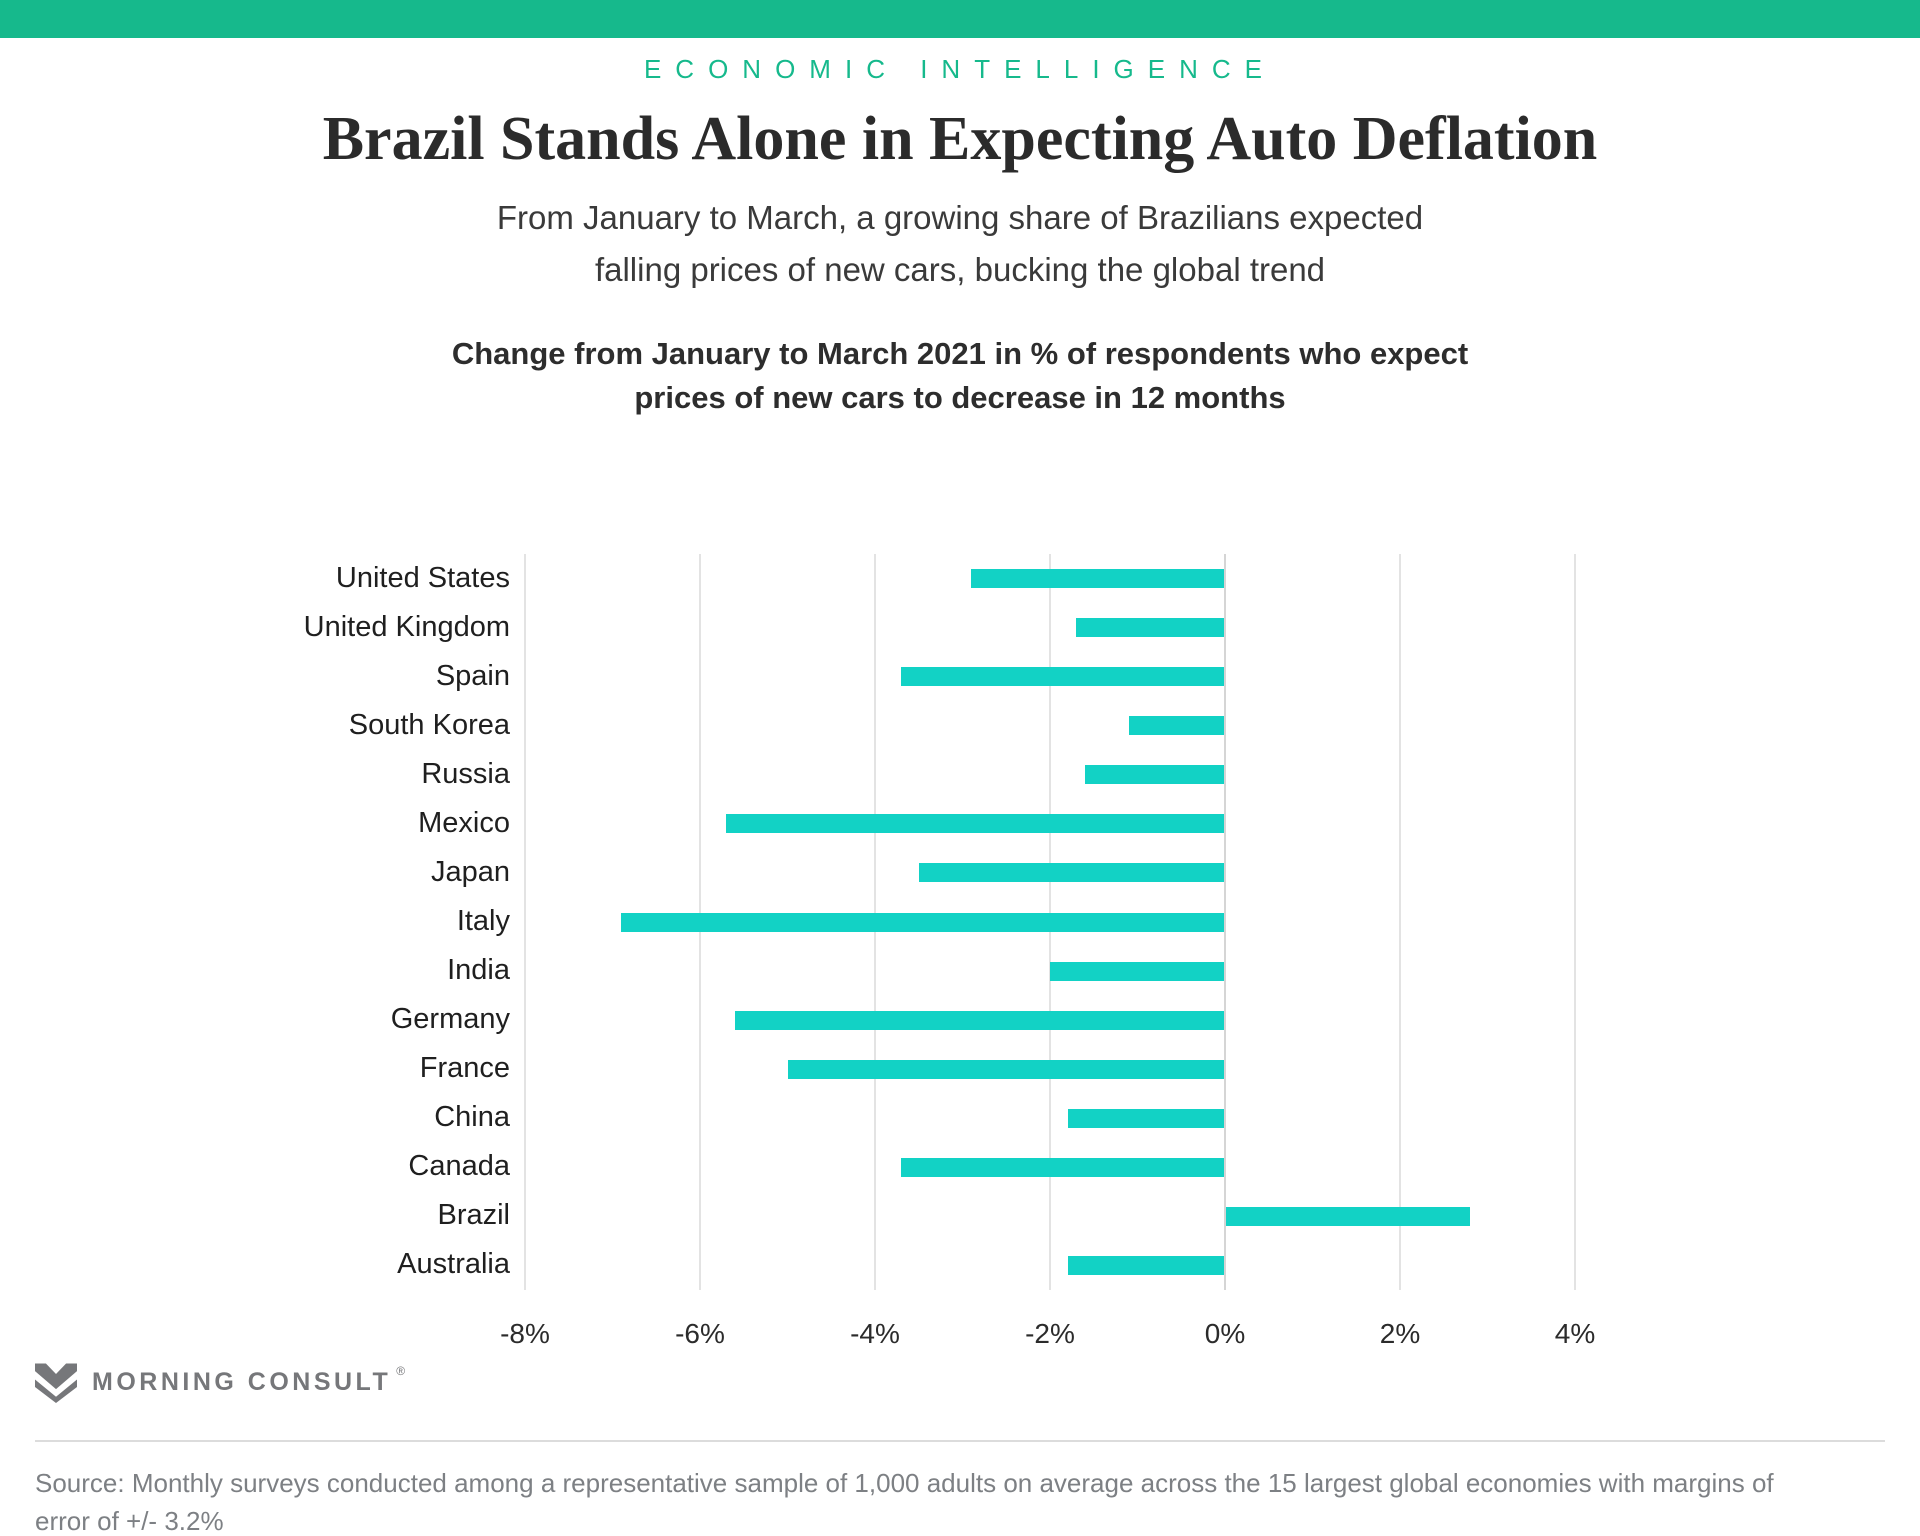 The width and height of the screenshot is (1920, 1536). I want to click on country-label: Australia, so click(453, 1264).